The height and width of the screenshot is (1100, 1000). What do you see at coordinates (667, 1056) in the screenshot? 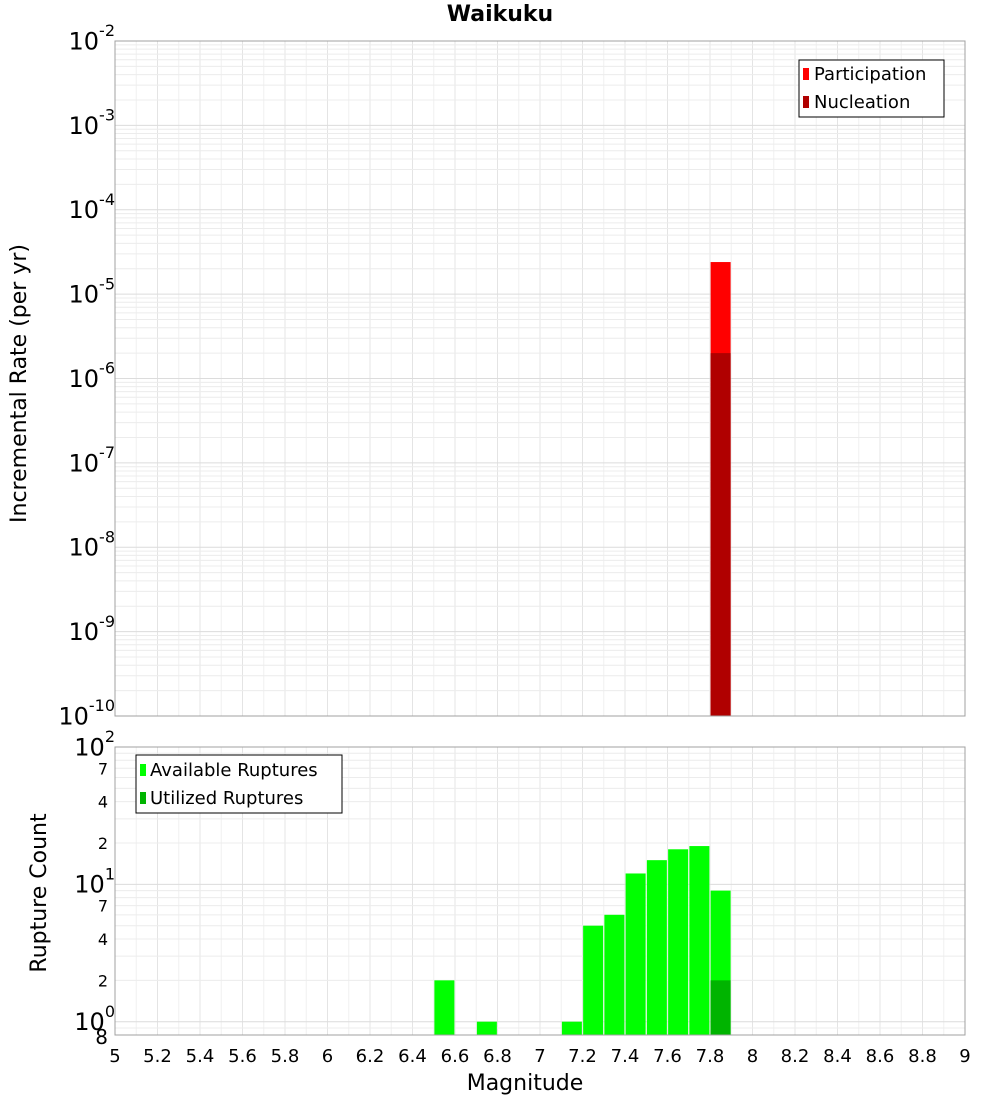
I see `x-tick-label: 7.6` at bounding box center [667, 1056].